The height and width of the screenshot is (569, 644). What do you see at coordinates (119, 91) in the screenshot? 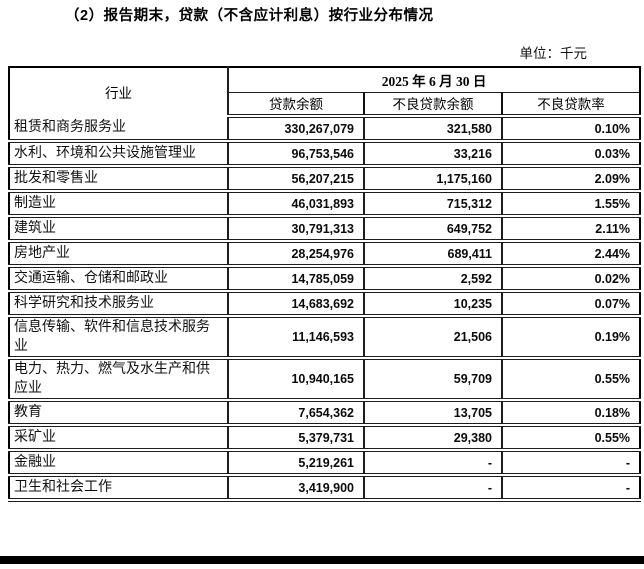
I see `industry-column-header: 行业` at bounding box center [119, 91].